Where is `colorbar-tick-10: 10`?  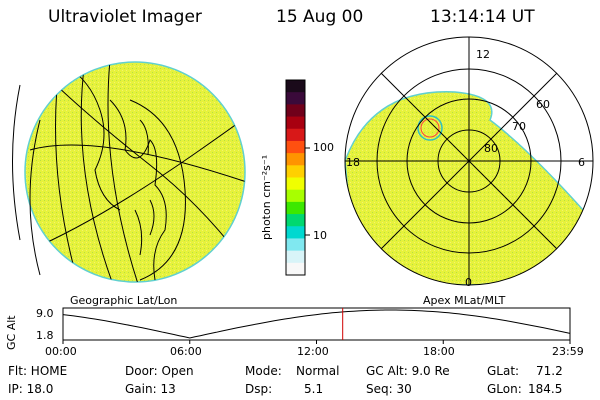 colorbar-tick-10: 10 is located at coordinates (320, 235).